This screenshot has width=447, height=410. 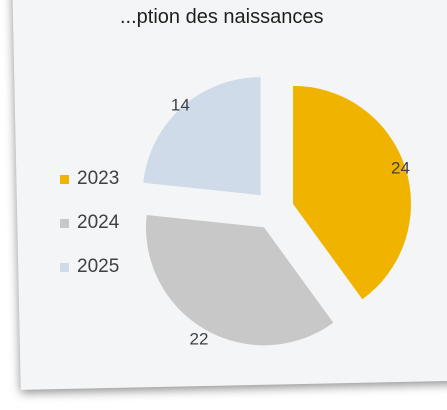 What do you see at coordinates (64, 179) in the screenshot?
I see `legend-swatch-2023` at bounding box center [64, 179].